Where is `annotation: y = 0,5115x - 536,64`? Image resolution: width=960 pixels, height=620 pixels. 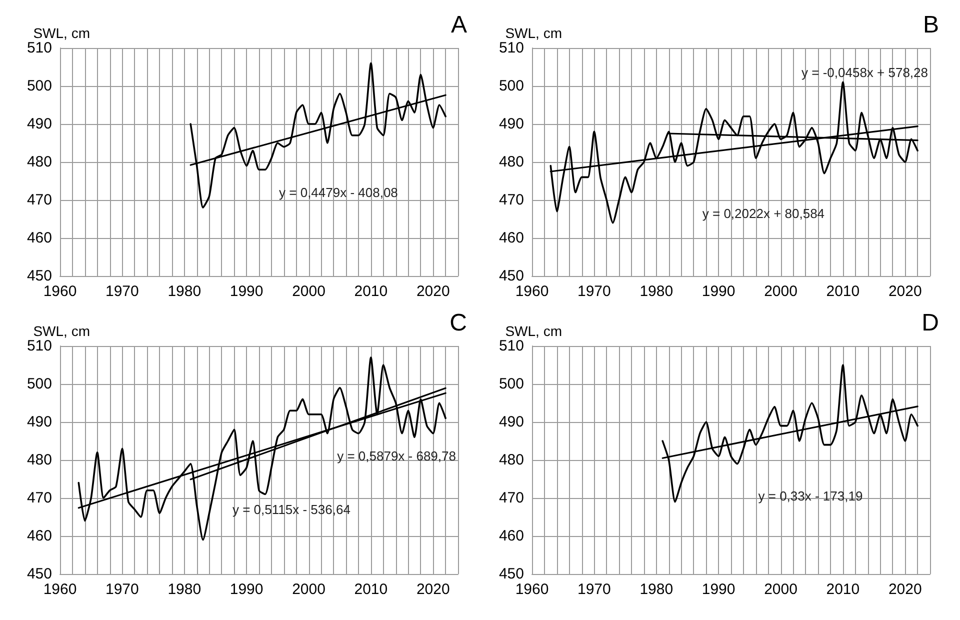
annotation: y = 0,5115x - 536,64 is located at coordinates (291, 509).